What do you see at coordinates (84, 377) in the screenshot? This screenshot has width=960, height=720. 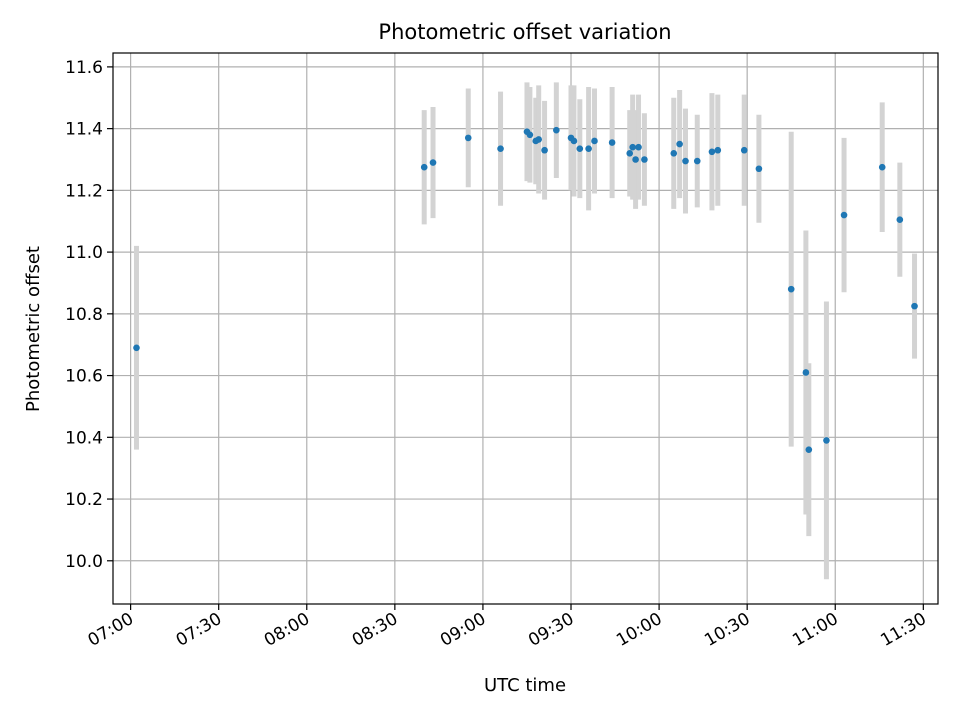 I see `y-tick-label: 10.6` at bounding box center [84, 377].